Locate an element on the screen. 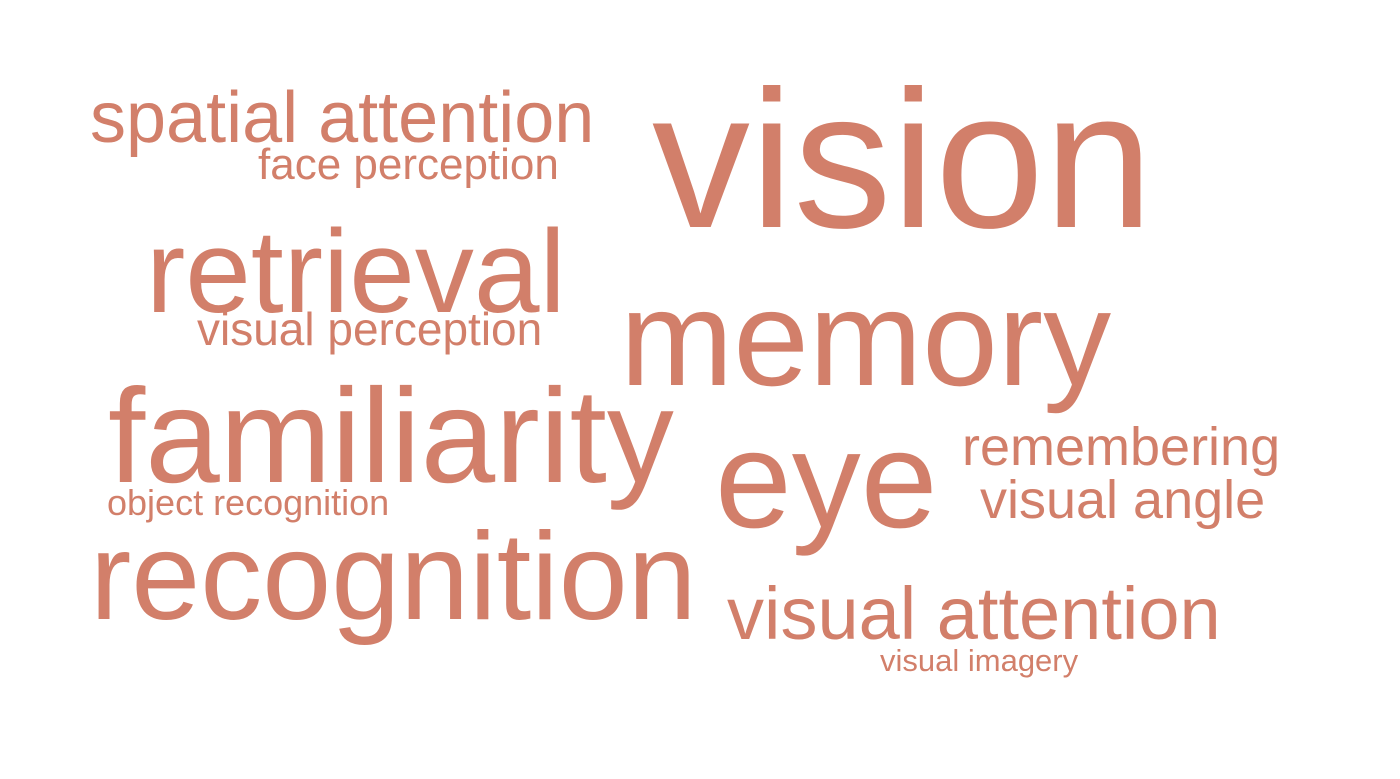 This screenshot has height=779, width=1400. word-face-perception: face perception is located at coordinates (408, 164).